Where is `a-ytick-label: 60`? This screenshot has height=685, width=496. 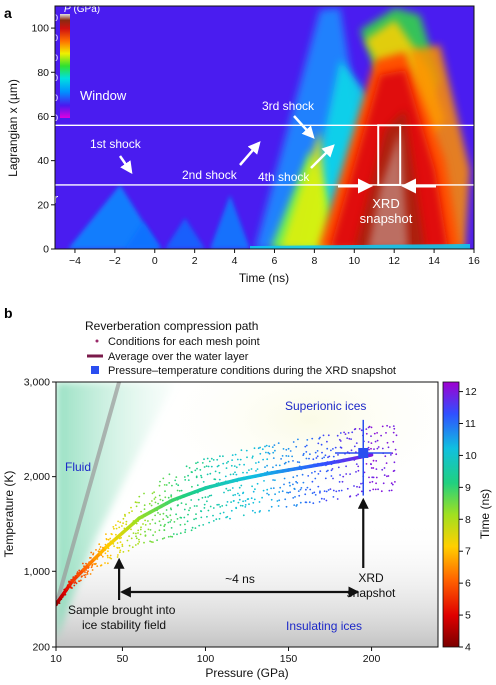
a-ytick-label: 60 is located at coordinates (43, 117).